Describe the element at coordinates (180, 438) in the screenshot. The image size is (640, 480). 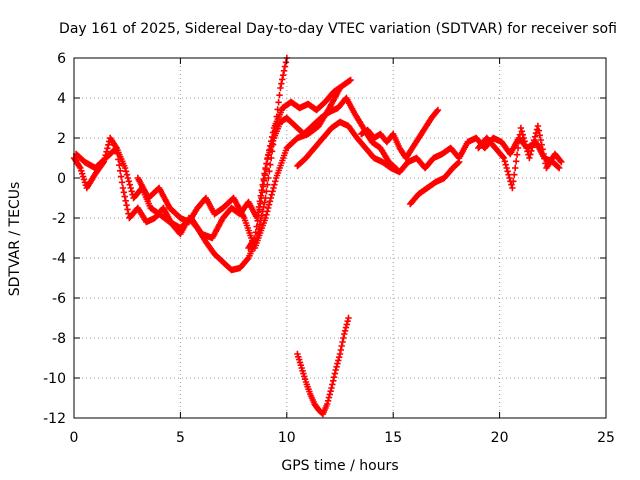
I see `x-tick-label: 5` at that location.